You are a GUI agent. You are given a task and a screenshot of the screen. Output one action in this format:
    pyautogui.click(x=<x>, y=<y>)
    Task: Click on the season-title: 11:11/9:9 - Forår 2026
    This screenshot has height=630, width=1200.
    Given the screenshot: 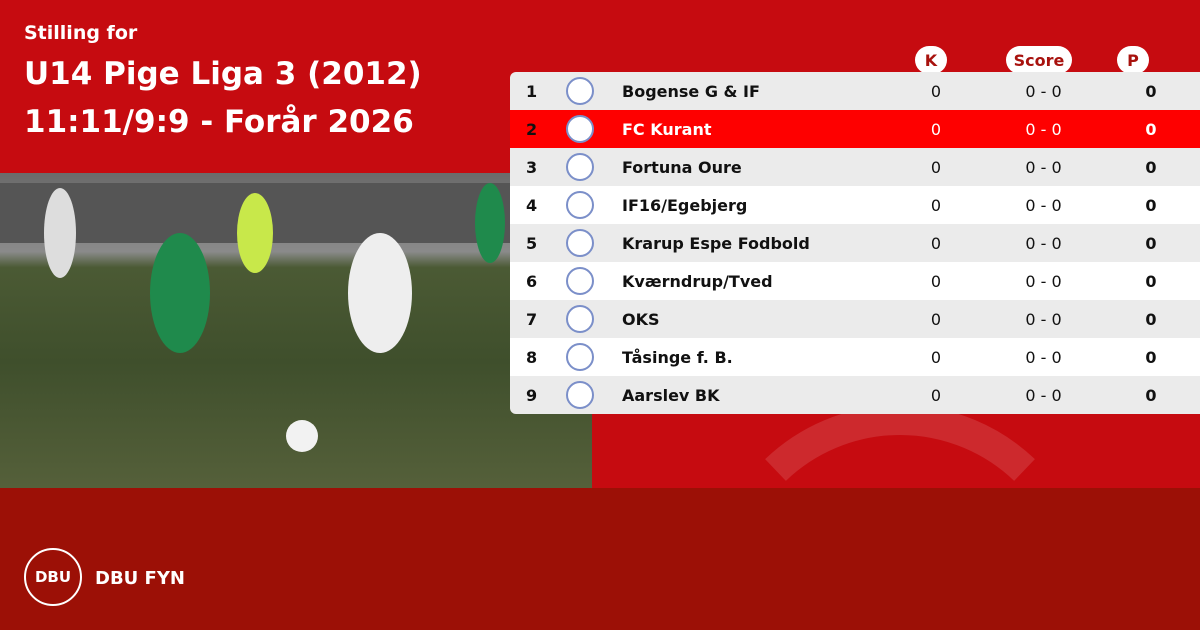 What is the action you would take?
    pyautogui.click(x=219, y=122)
    